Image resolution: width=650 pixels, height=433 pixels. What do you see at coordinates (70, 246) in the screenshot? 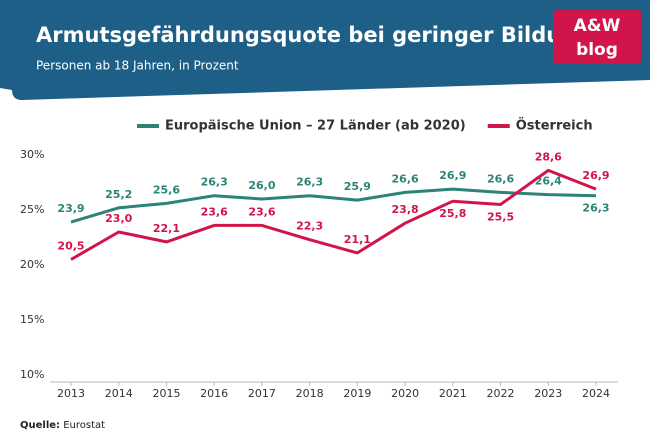
I see `data-label: 20,5` at bounding box center [70, 246].